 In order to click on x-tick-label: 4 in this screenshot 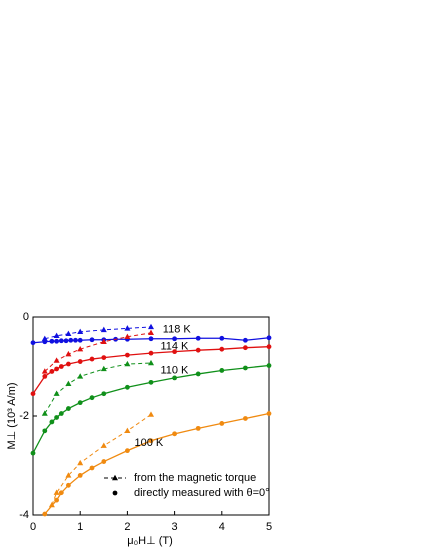, I will do `click(222, 527)`.